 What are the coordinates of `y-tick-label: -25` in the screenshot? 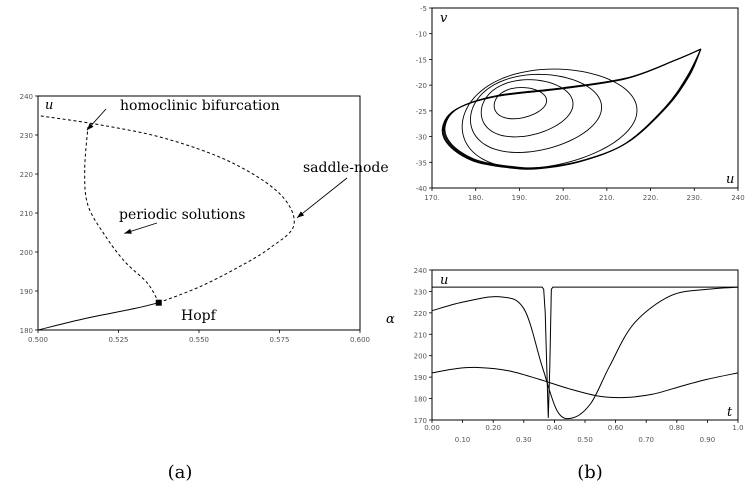 It's located at (421, 112).